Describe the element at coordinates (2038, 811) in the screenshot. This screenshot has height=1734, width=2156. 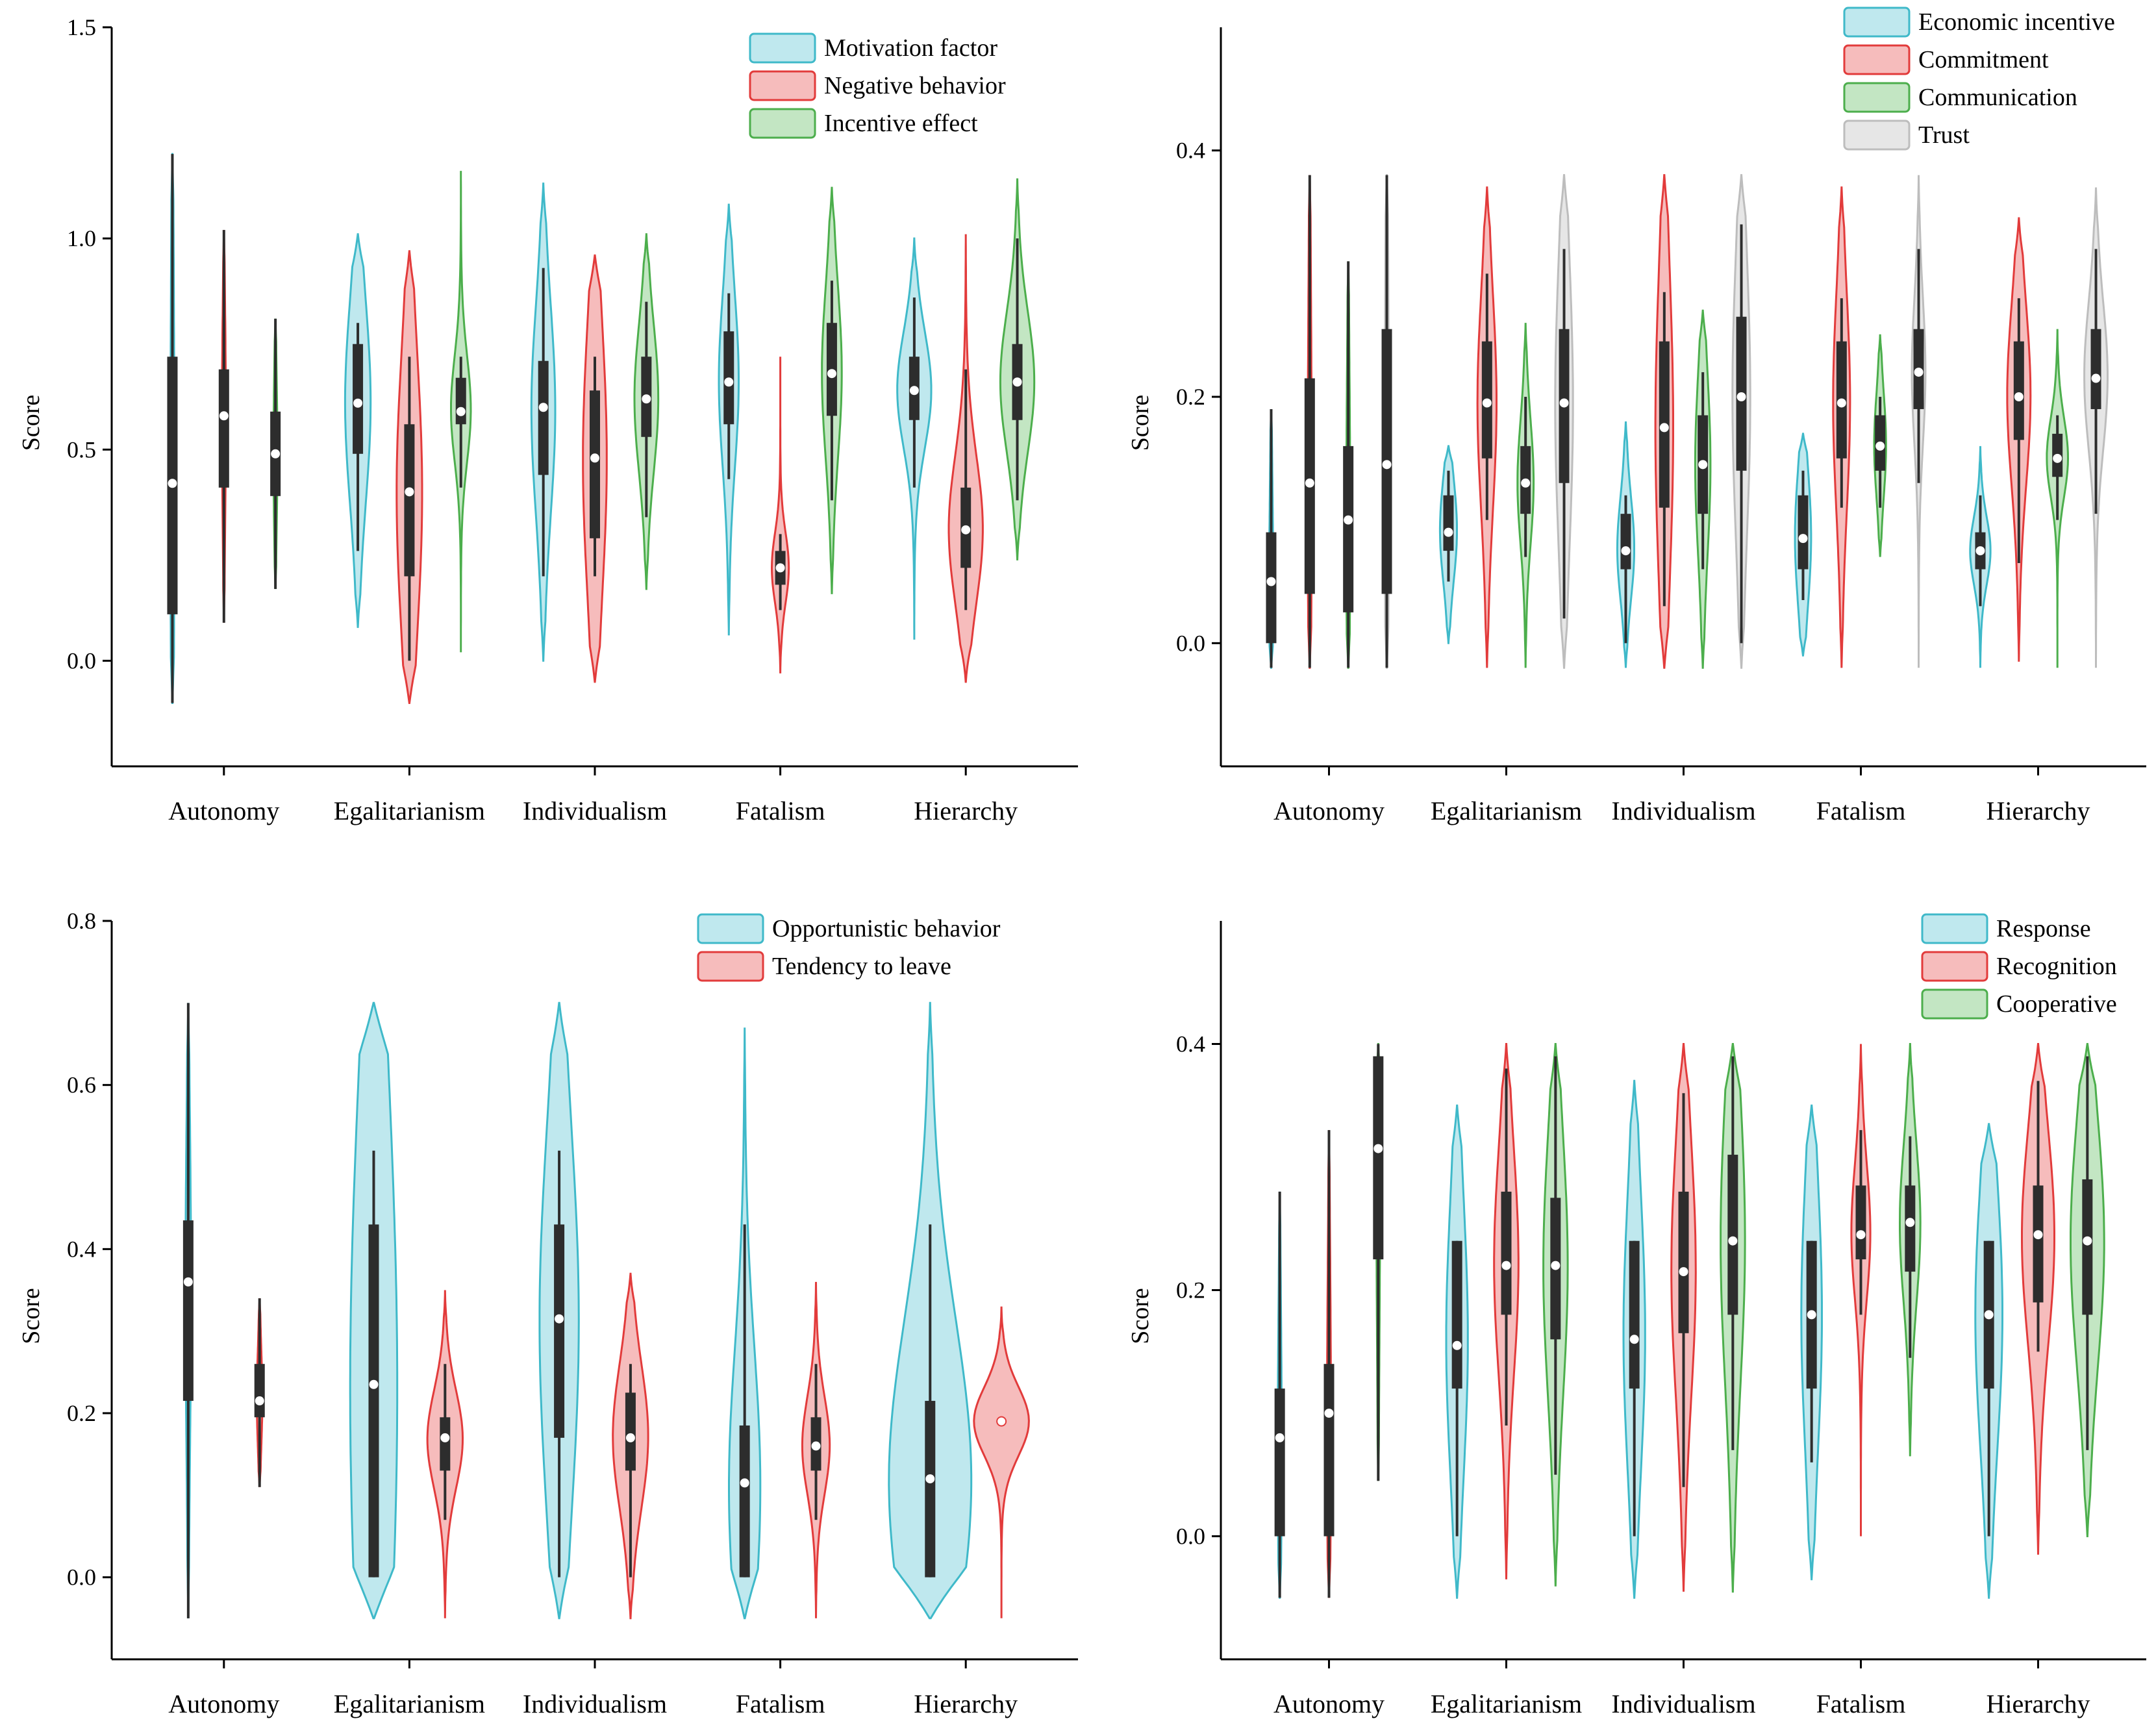
I see `x-category-label: Hierarchy` at that location.